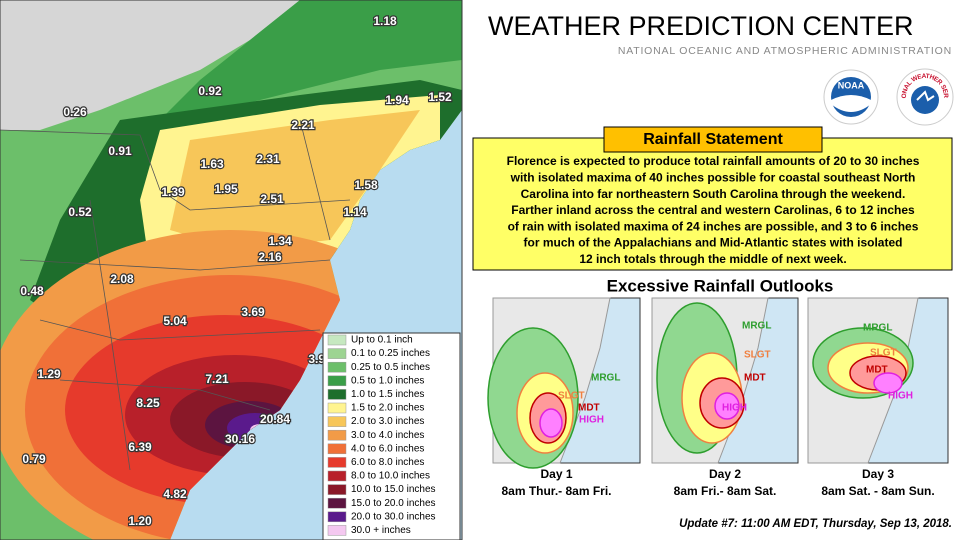 The height and width of the screenshot is (545, 960). Describe the element at coordinates (140, 521) in the screenshot. I see `rain-total-label: 1.20` at that location.